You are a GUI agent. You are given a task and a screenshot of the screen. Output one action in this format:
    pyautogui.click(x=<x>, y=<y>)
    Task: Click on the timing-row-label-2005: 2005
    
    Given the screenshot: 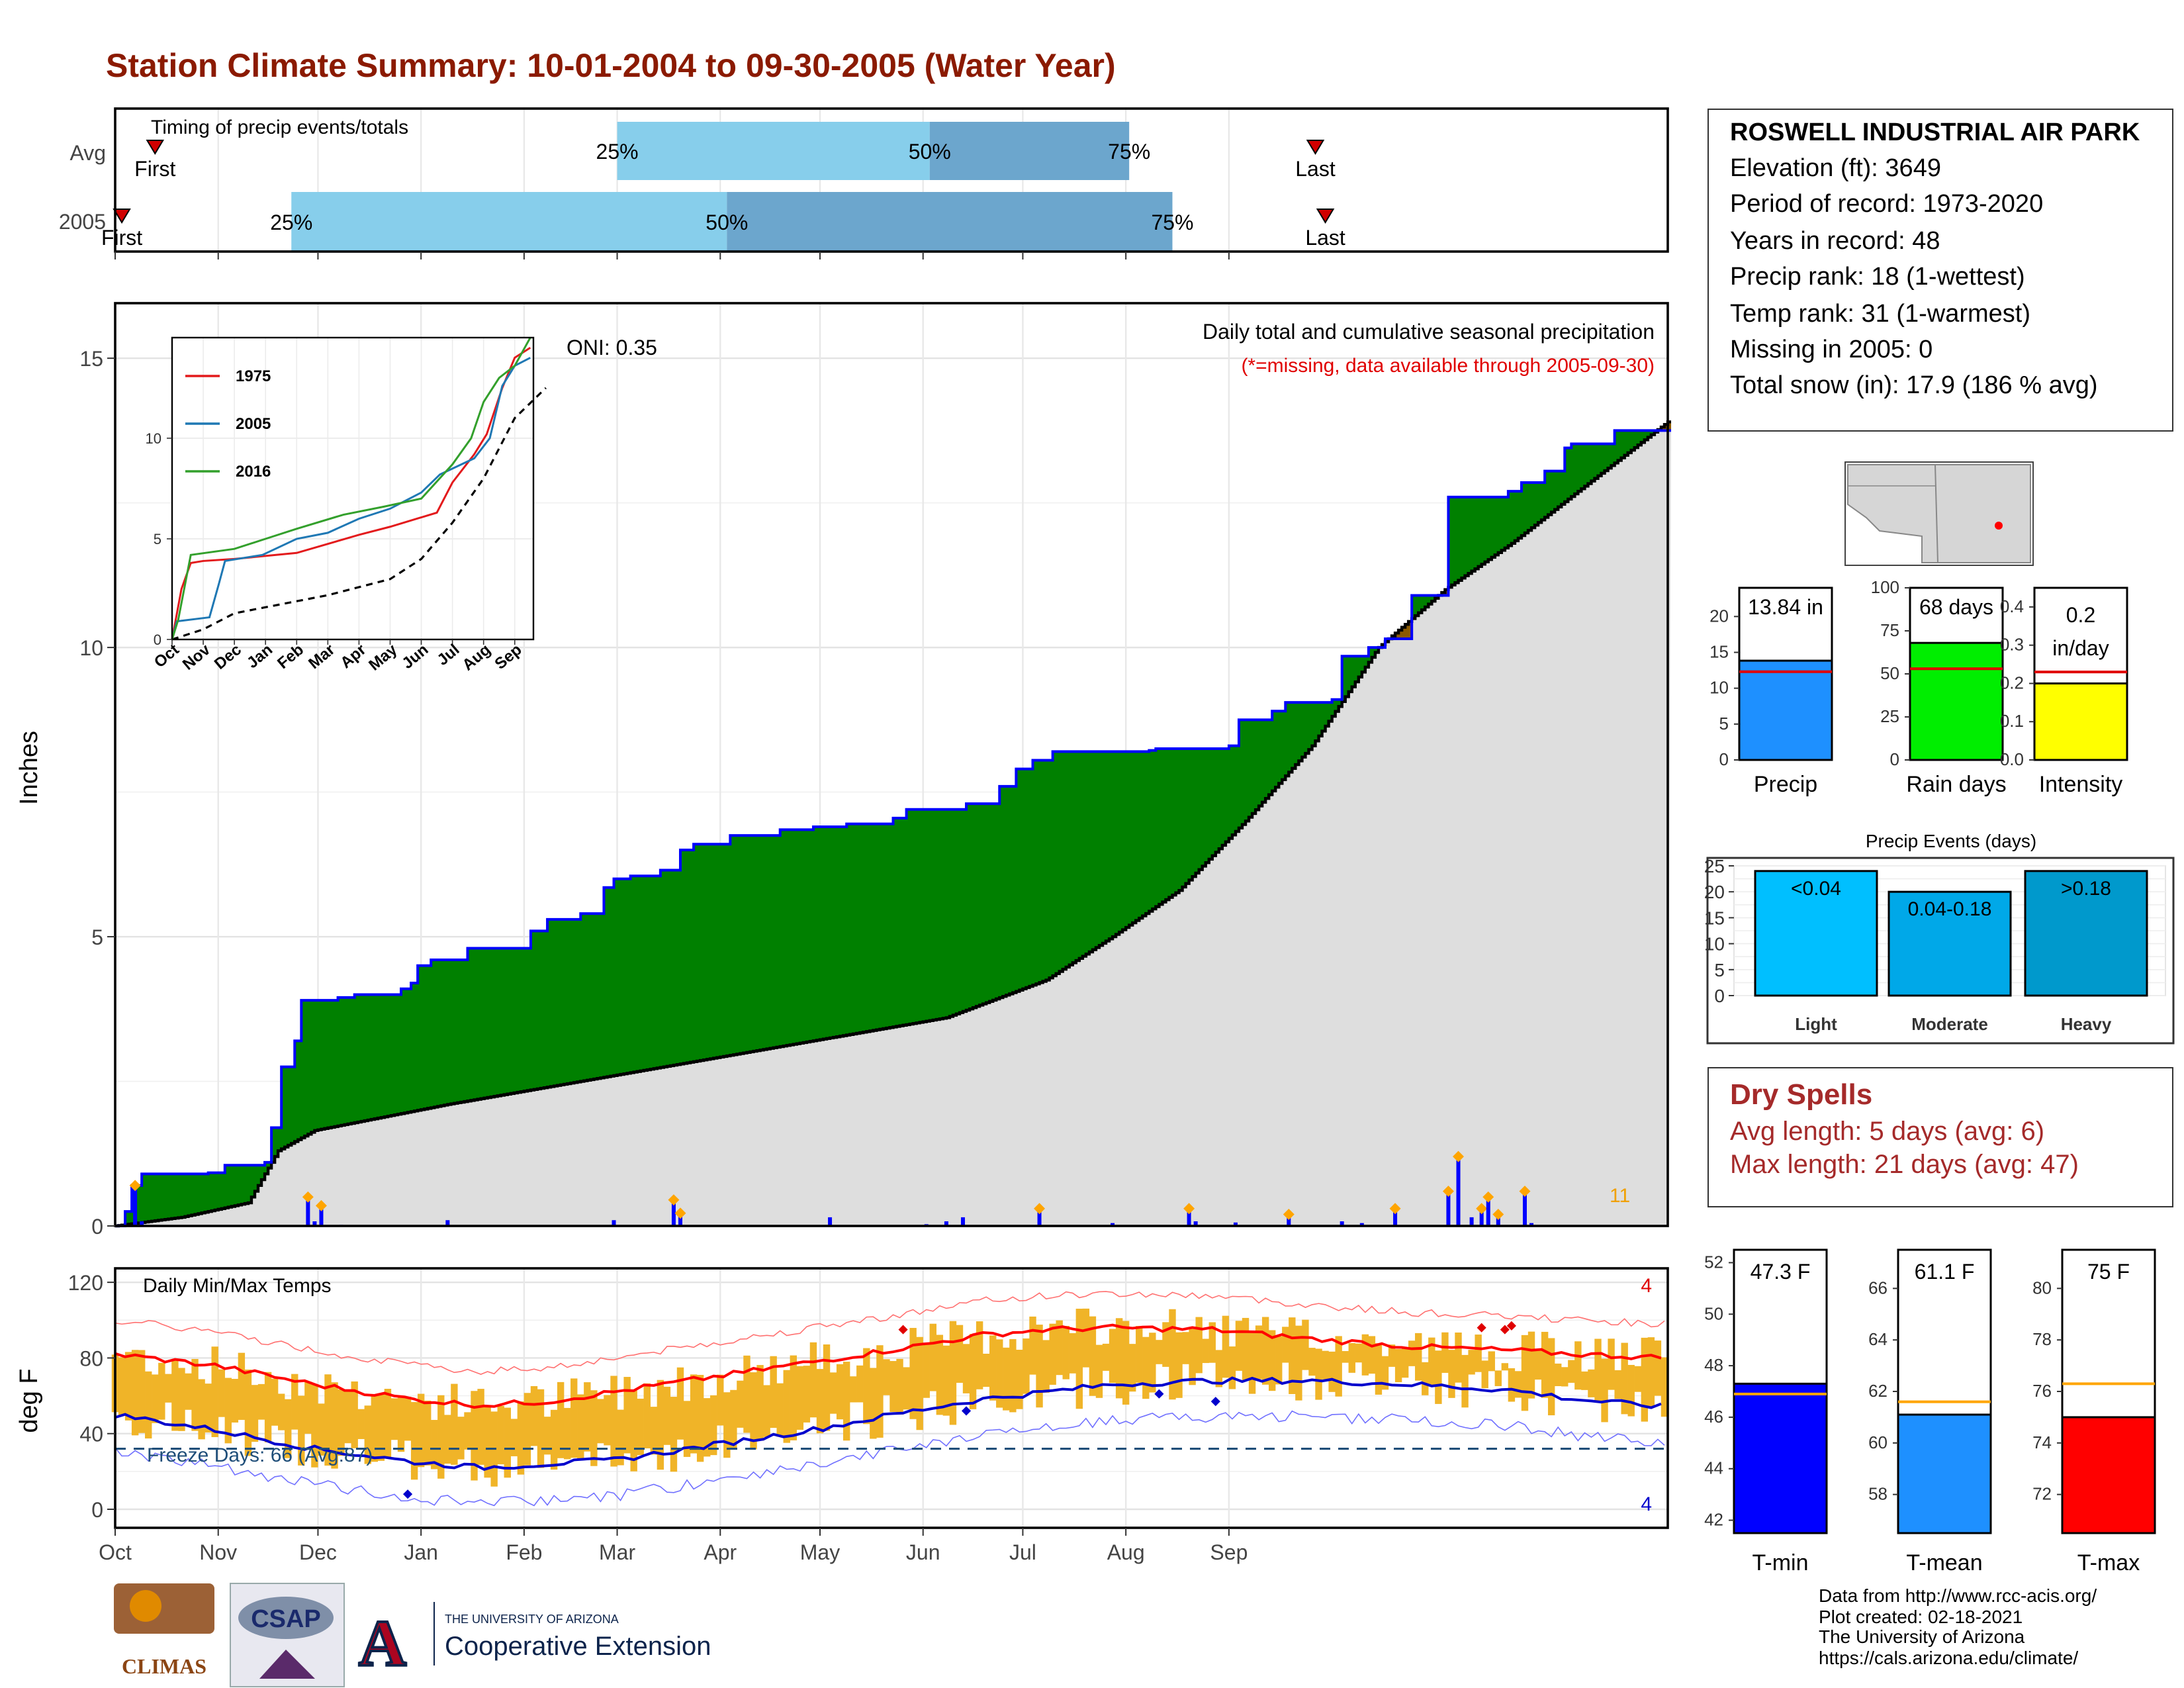 What is the action you would take?
    pyautogui.click(x=82, y=222)
    